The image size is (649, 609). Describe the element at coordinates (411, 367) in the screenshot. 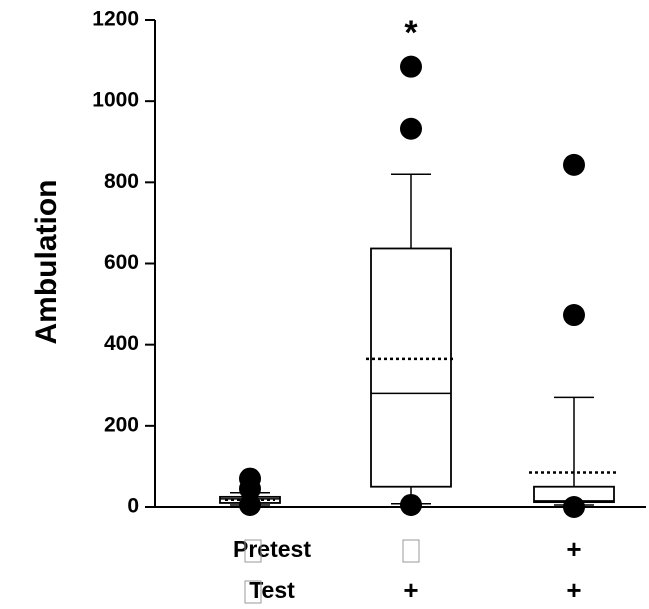

I see `box-iqr` at that location.